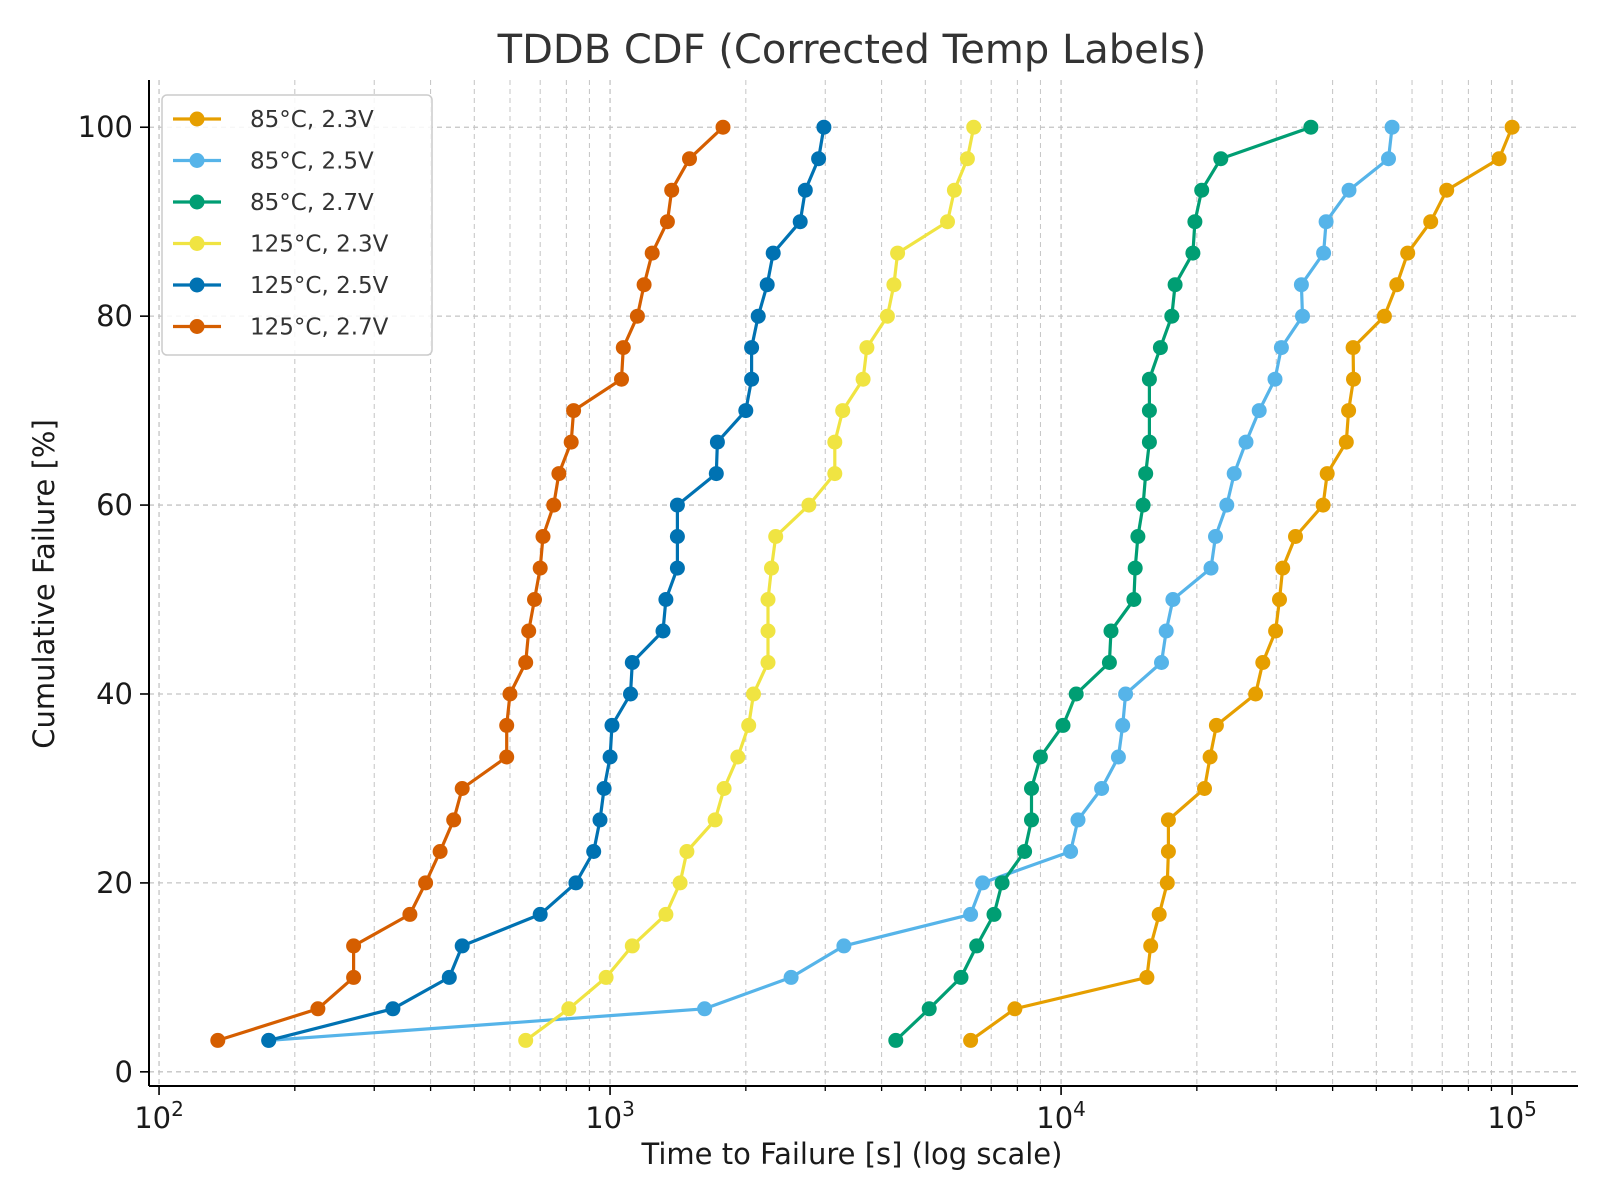 The image size is (1600, 1200). What do you see at coordinates (105, 127) in the screenshot?
I see `y-tick-label: 100` at bounding box center [105, 127].